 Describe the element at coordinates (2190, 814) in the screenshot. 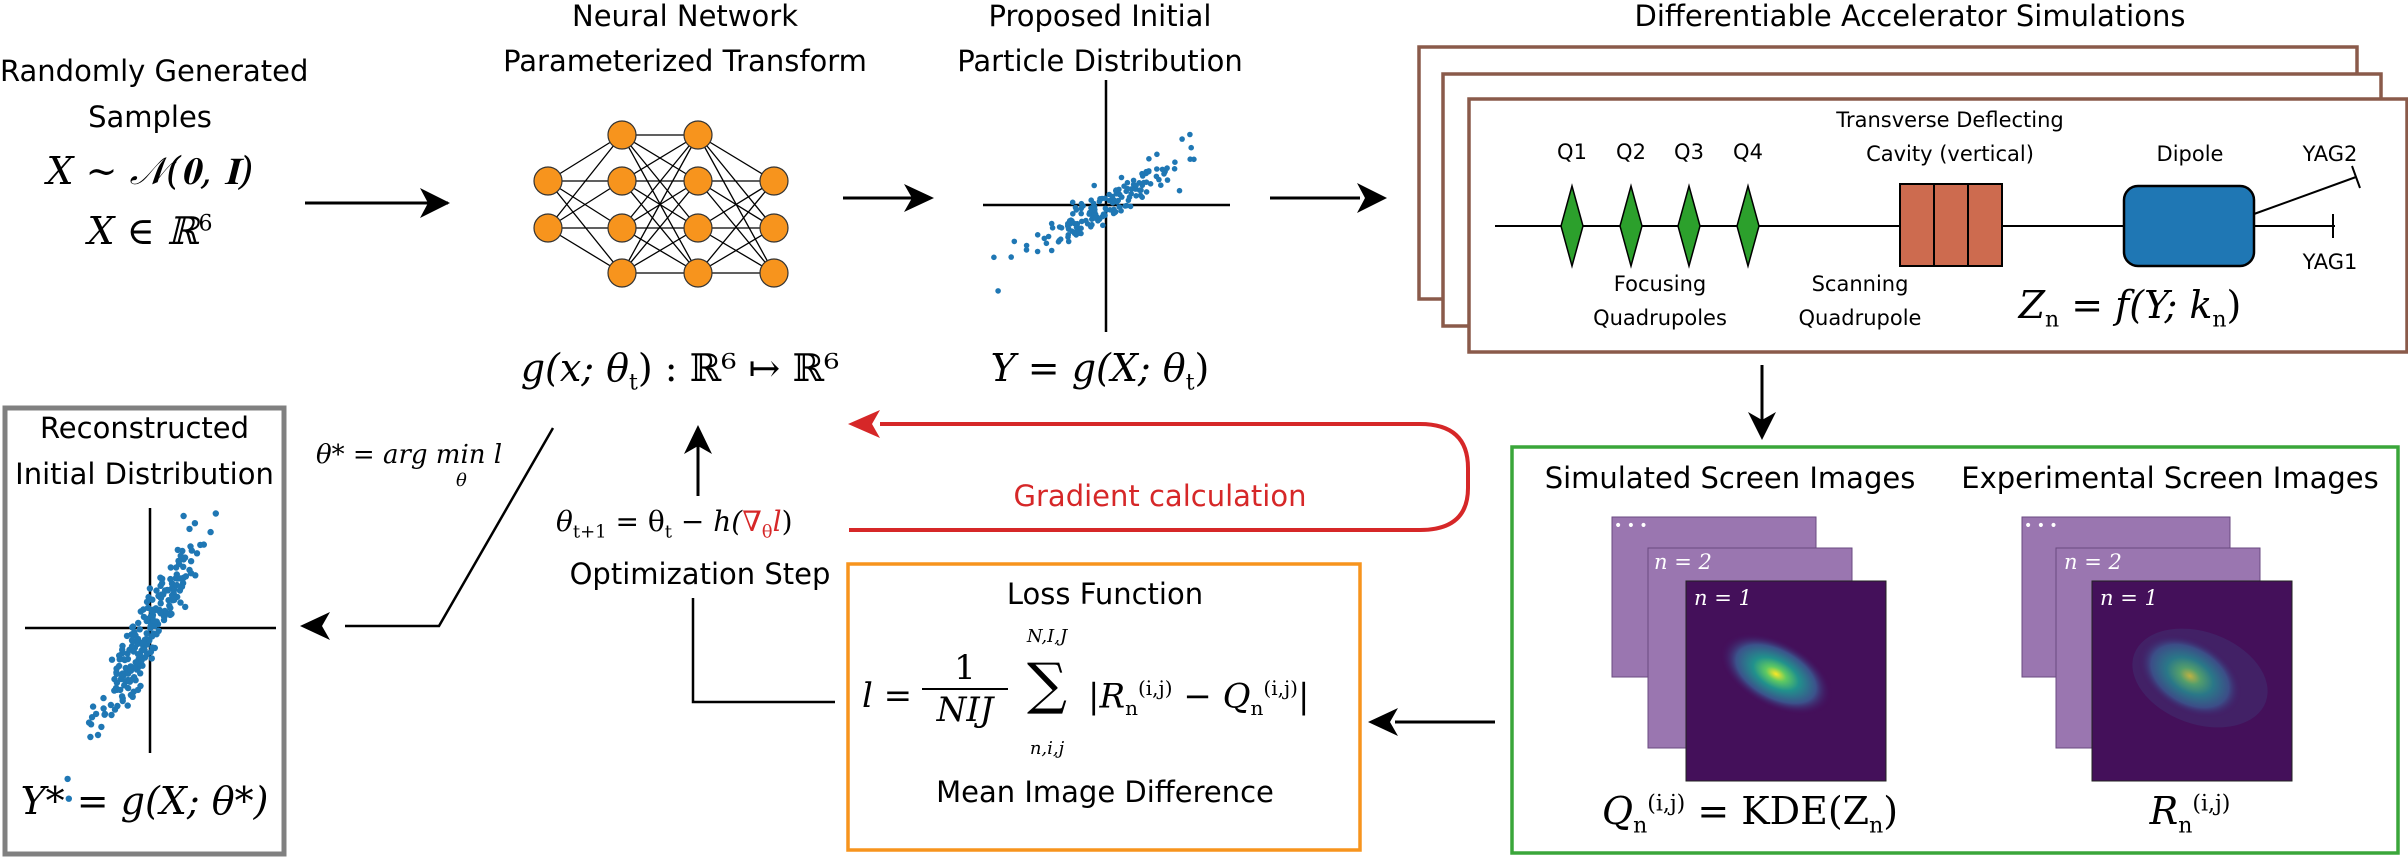

I see `r-eq: Rn(i,j)` at that location.